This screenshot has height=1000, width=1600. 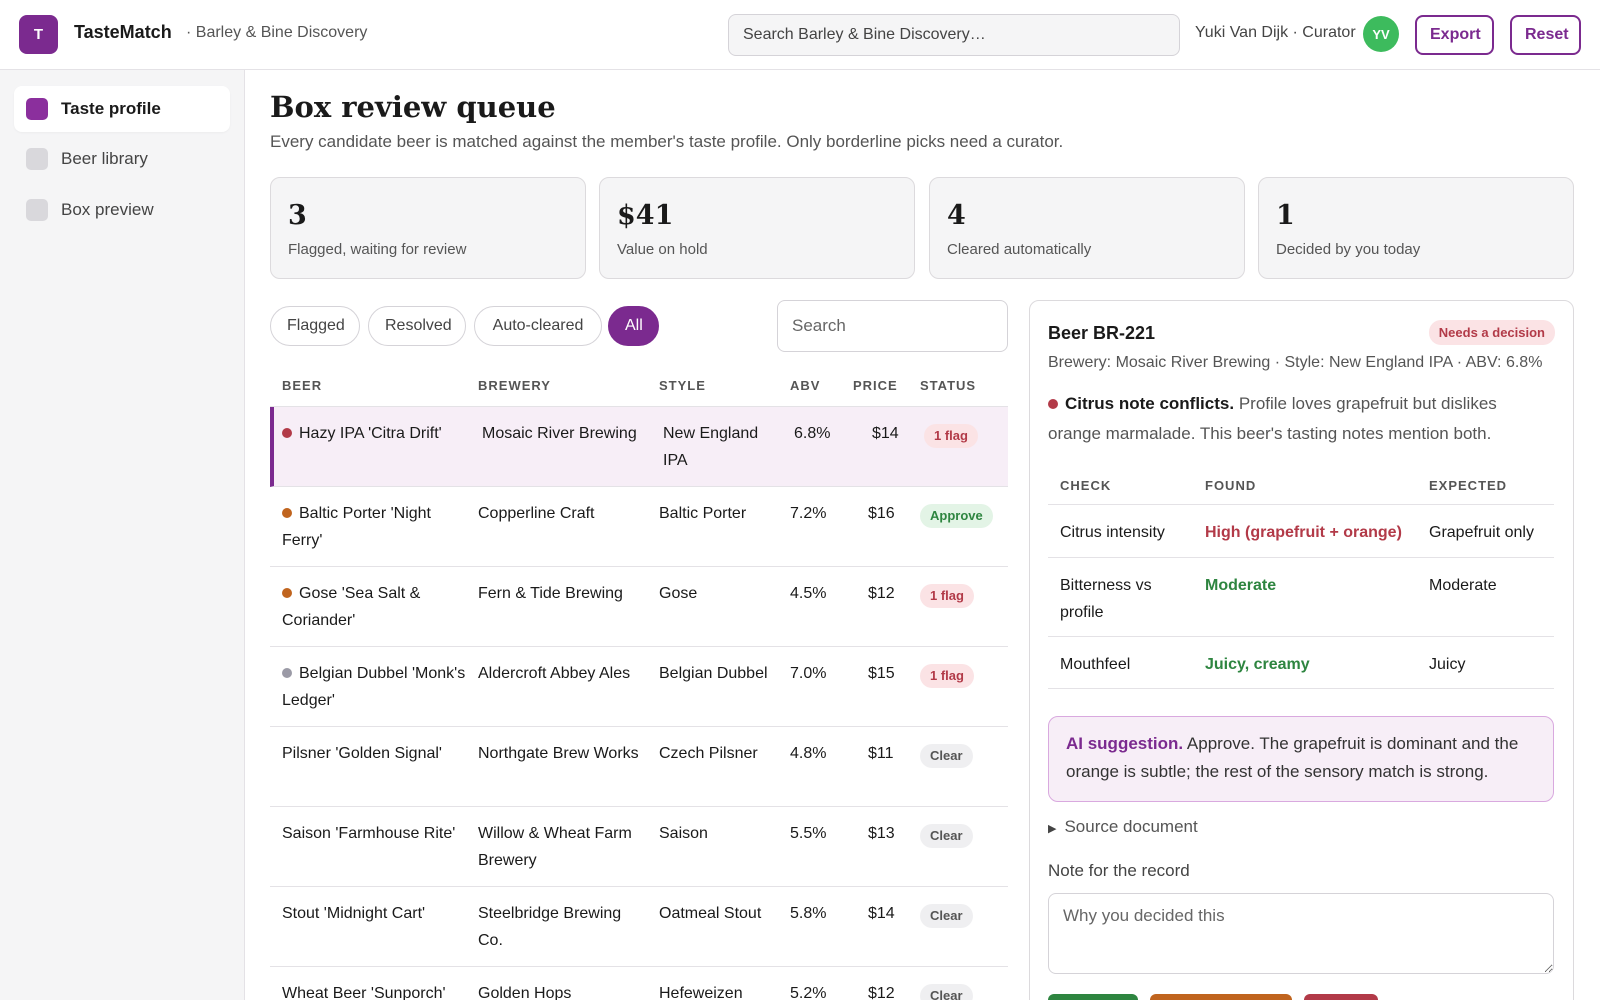 What do you see at coordinates (362, 753) in the screenshot?
I see `beer-name-text: Pilsner 'Golden Signal'` at bounding box center [362, 753].